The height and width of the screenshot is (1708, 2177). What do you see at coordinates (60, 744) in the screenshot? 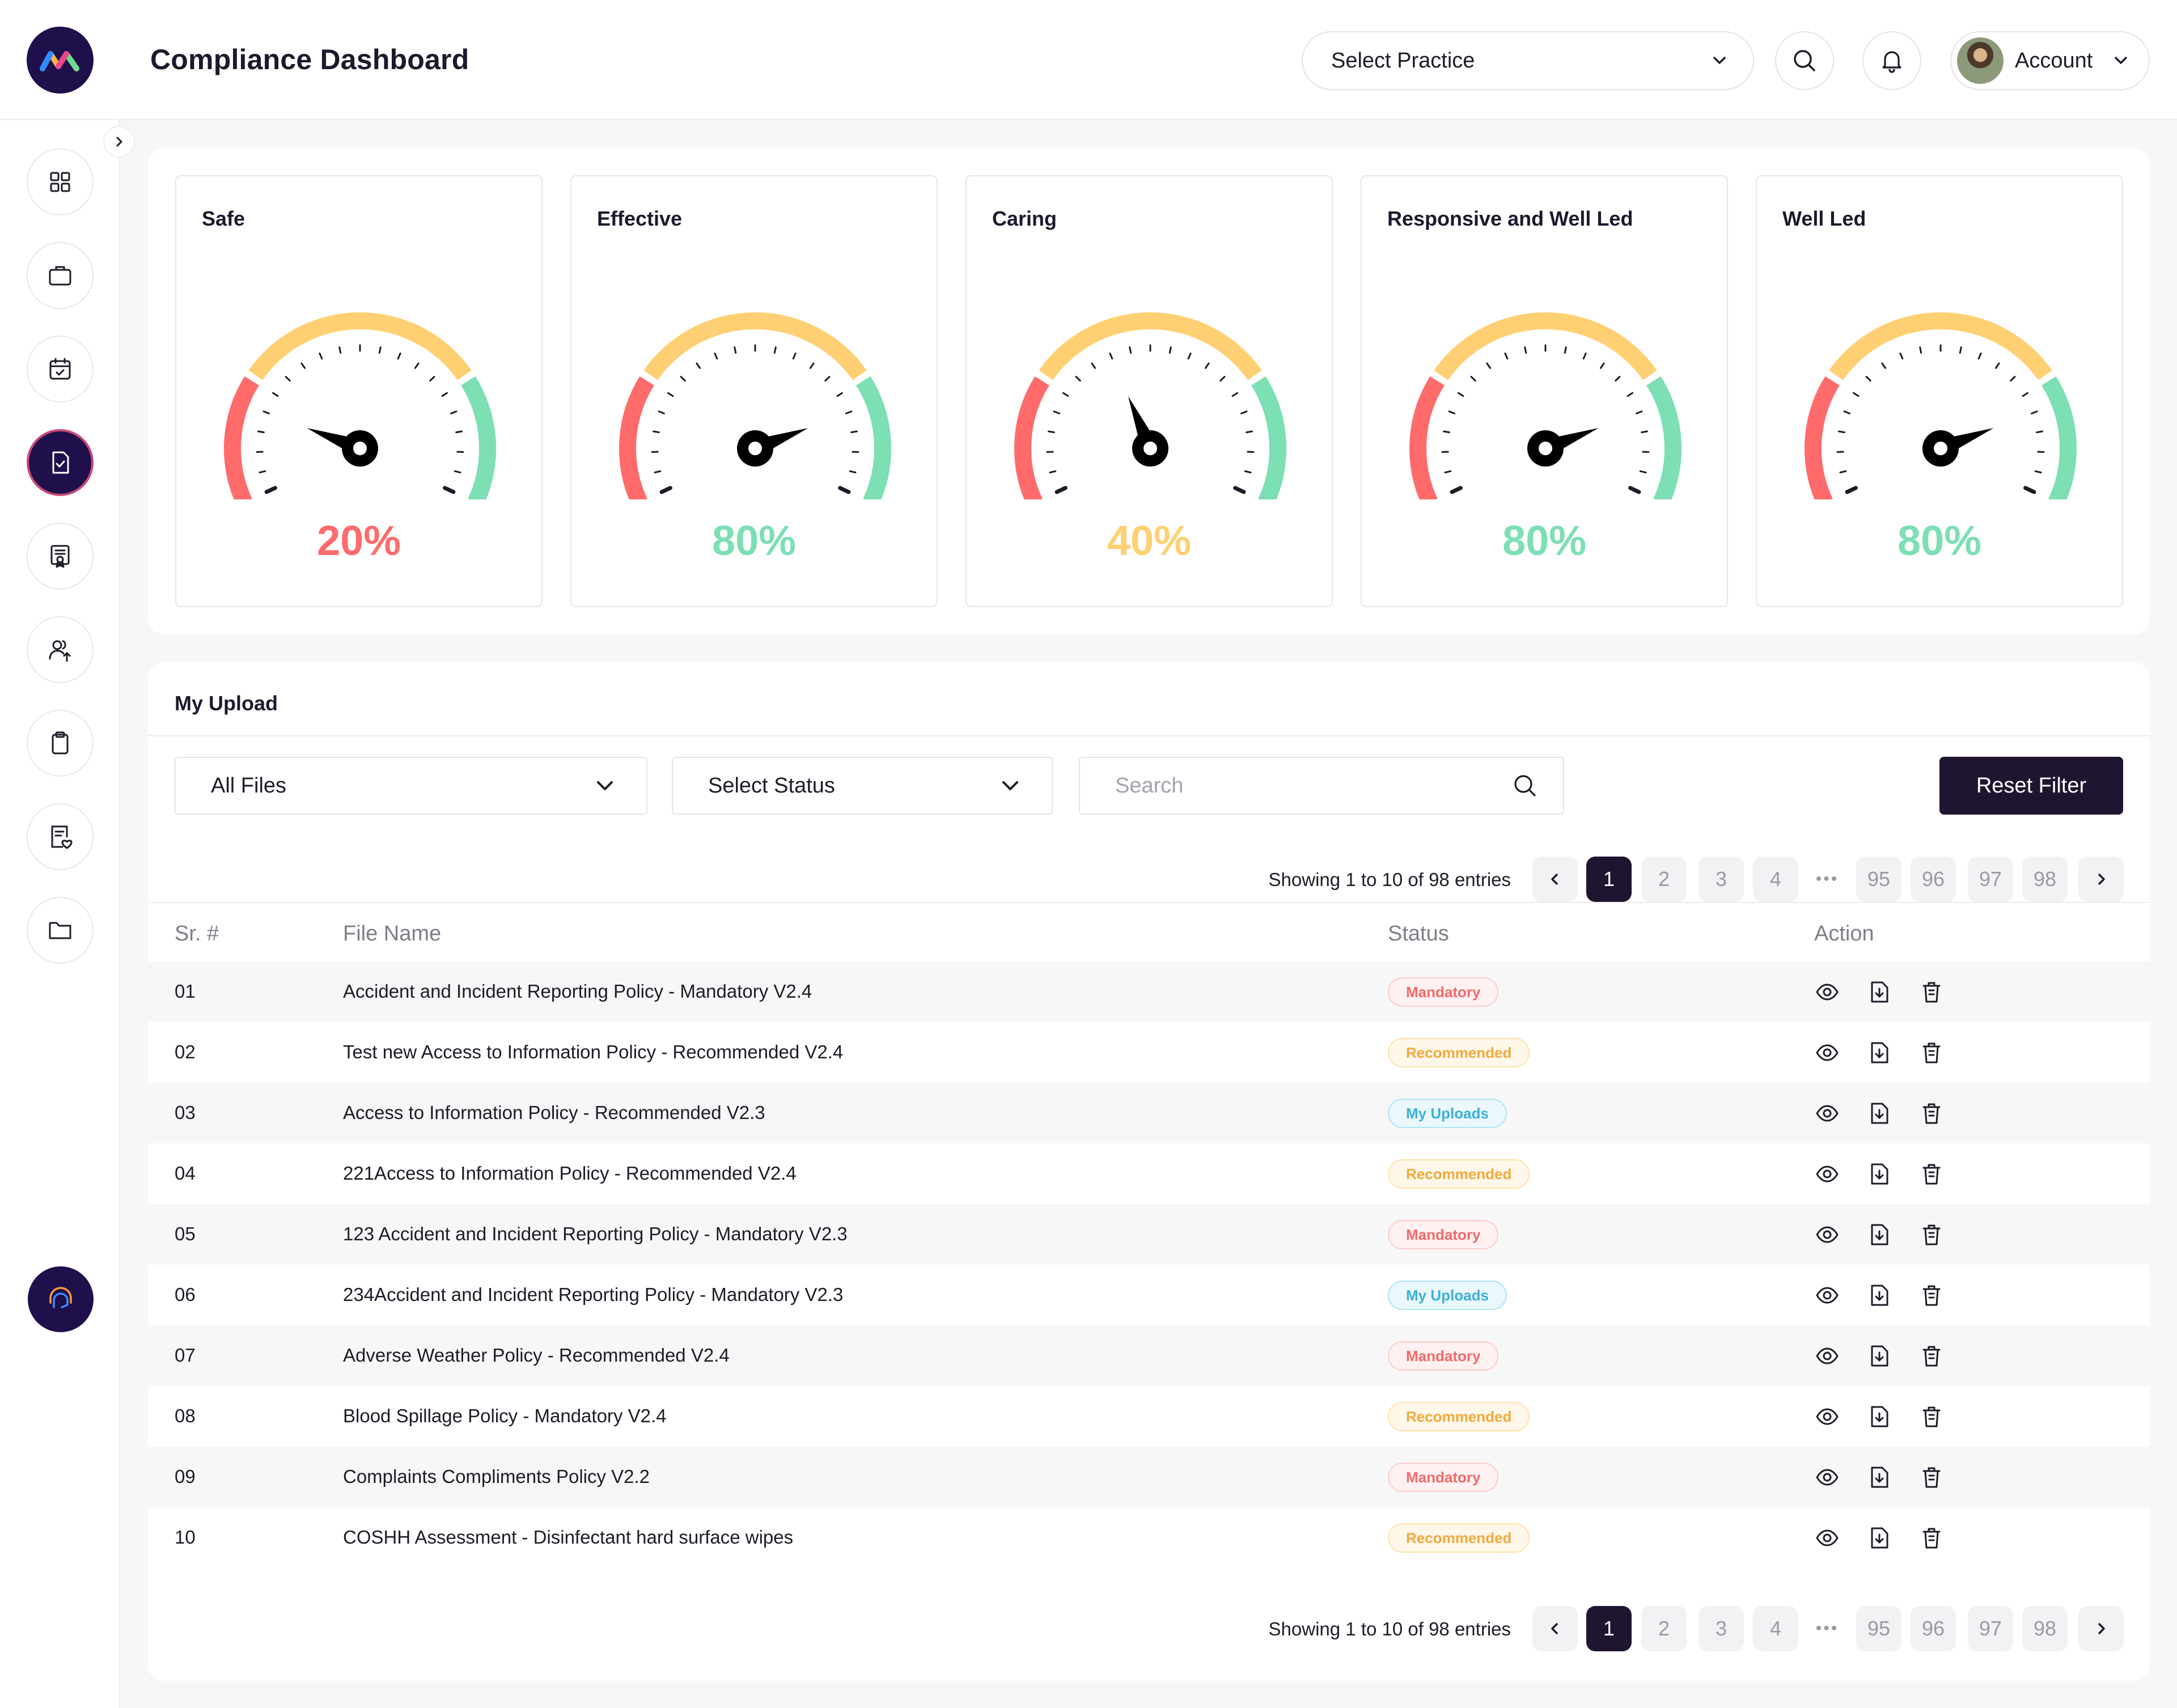
I see `sidebar-item-clipboard` at bounding box center [60, 744].